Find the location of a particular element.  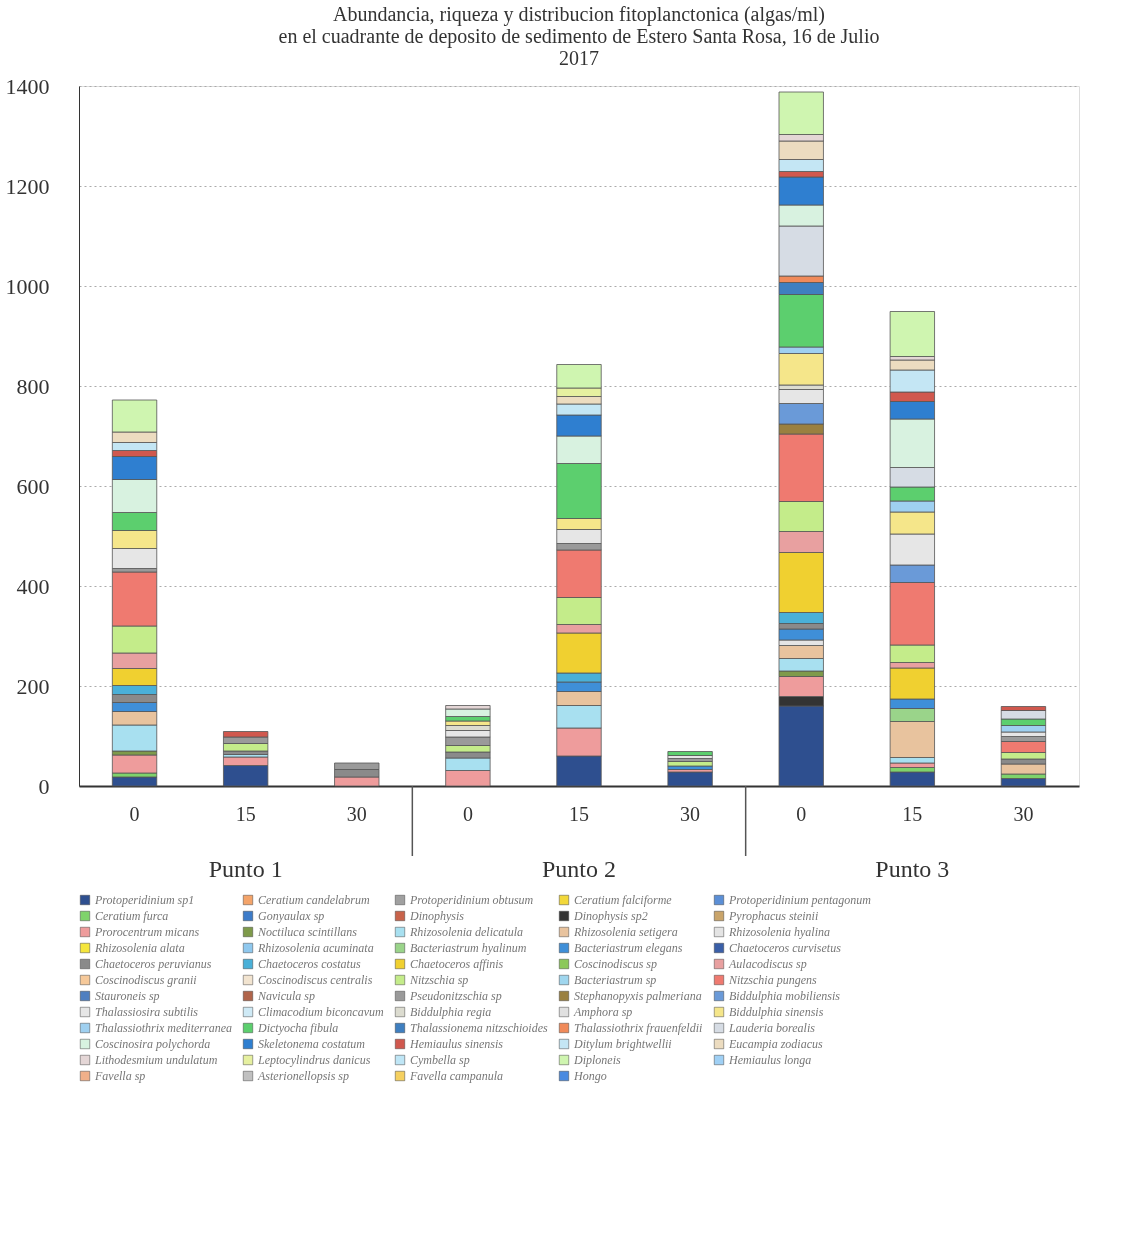

legend-label: Ceratium candelabrum is located at coordinates (314, 900).